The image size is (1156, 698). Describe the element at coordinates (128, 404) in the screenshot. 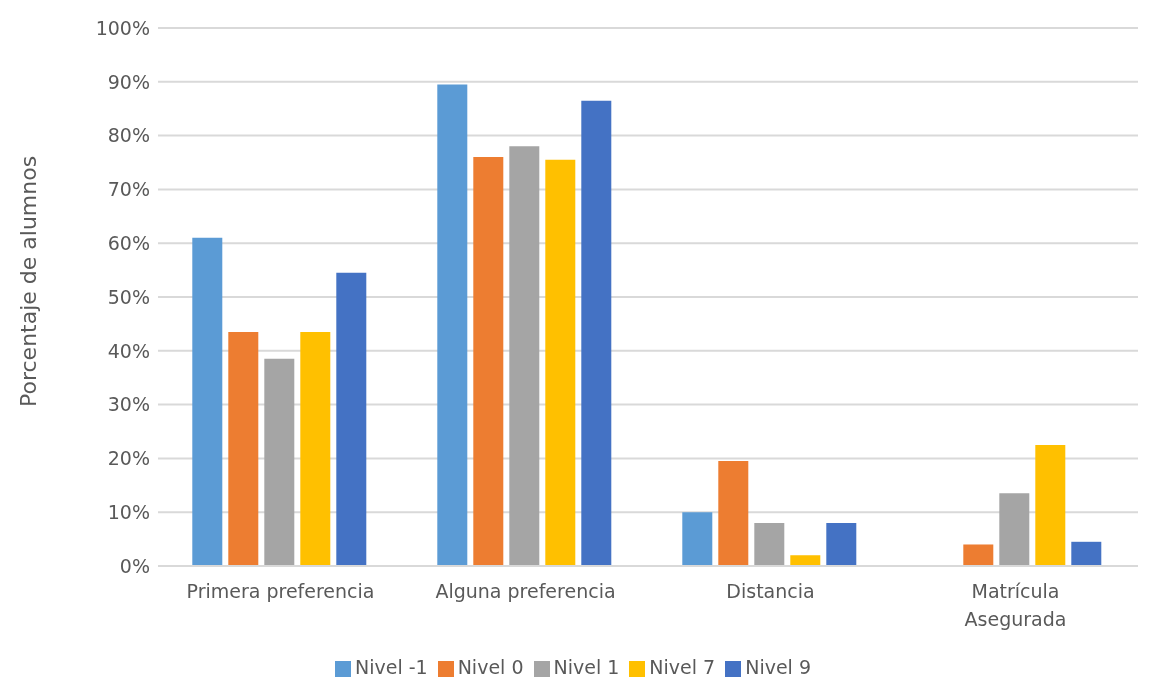

I see `y-tick-label: 30%` at that location.